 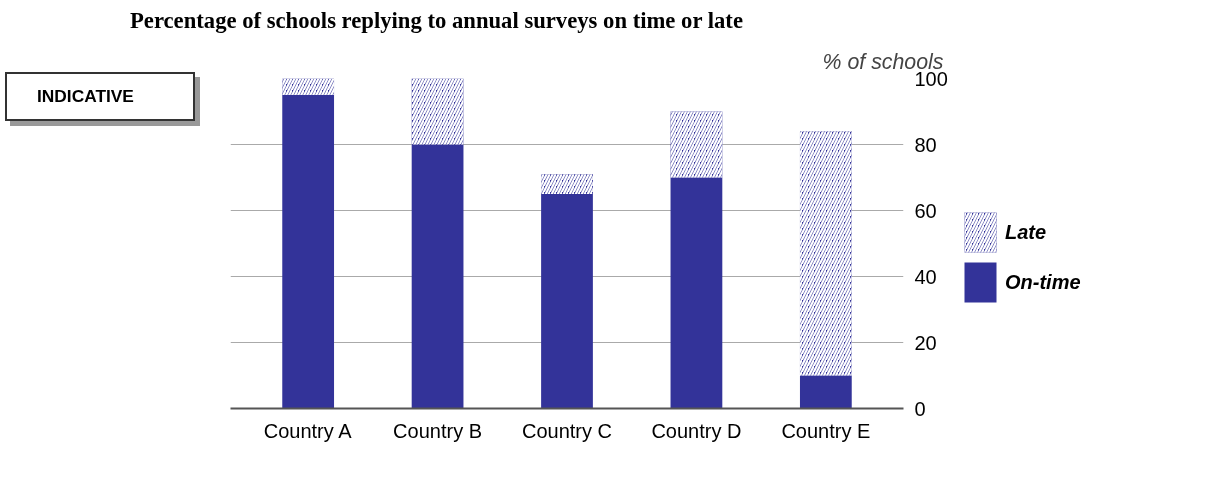 What do you see at coordinates (436, 21) in the screenshot?
I see `chart-title: Percentage of schools replying to annual surveys on time or late` at bounding box center [436, 21].